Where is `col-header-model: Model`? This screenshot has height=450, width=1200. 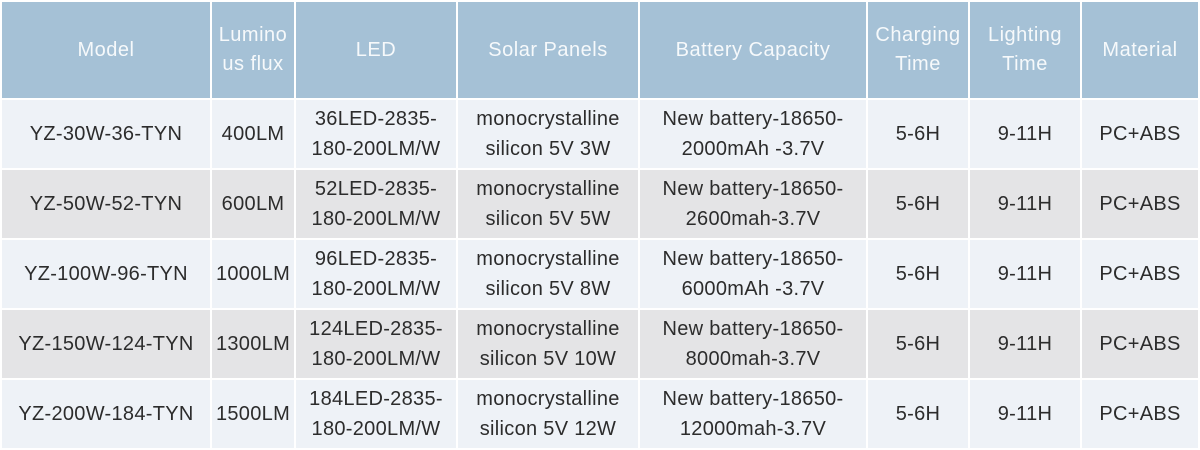 col-header-model: Model is located at coordinates (106, 50).